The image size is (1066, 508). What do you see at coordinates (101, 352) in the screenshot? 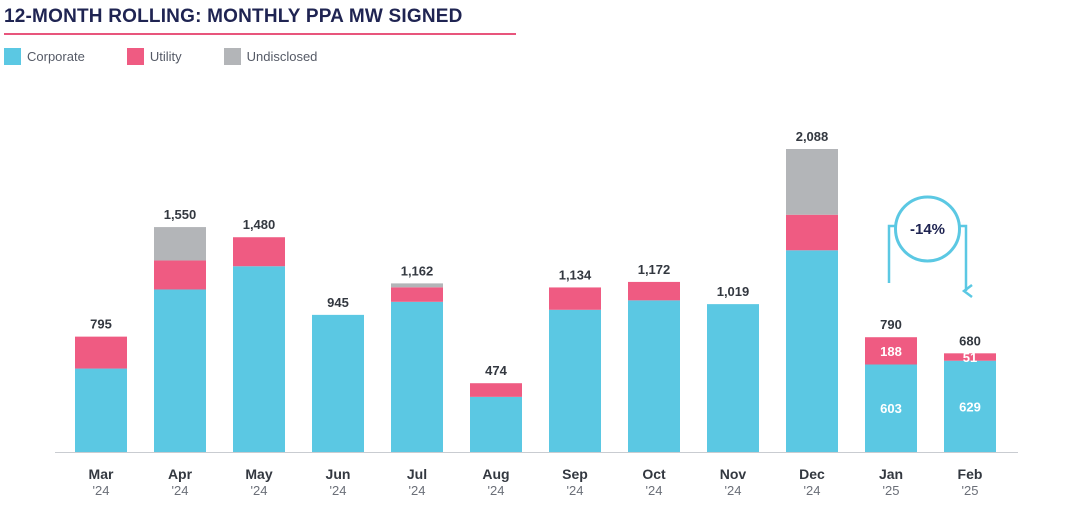
I see `bar-utility-mar` at bounding box center [101, 352].